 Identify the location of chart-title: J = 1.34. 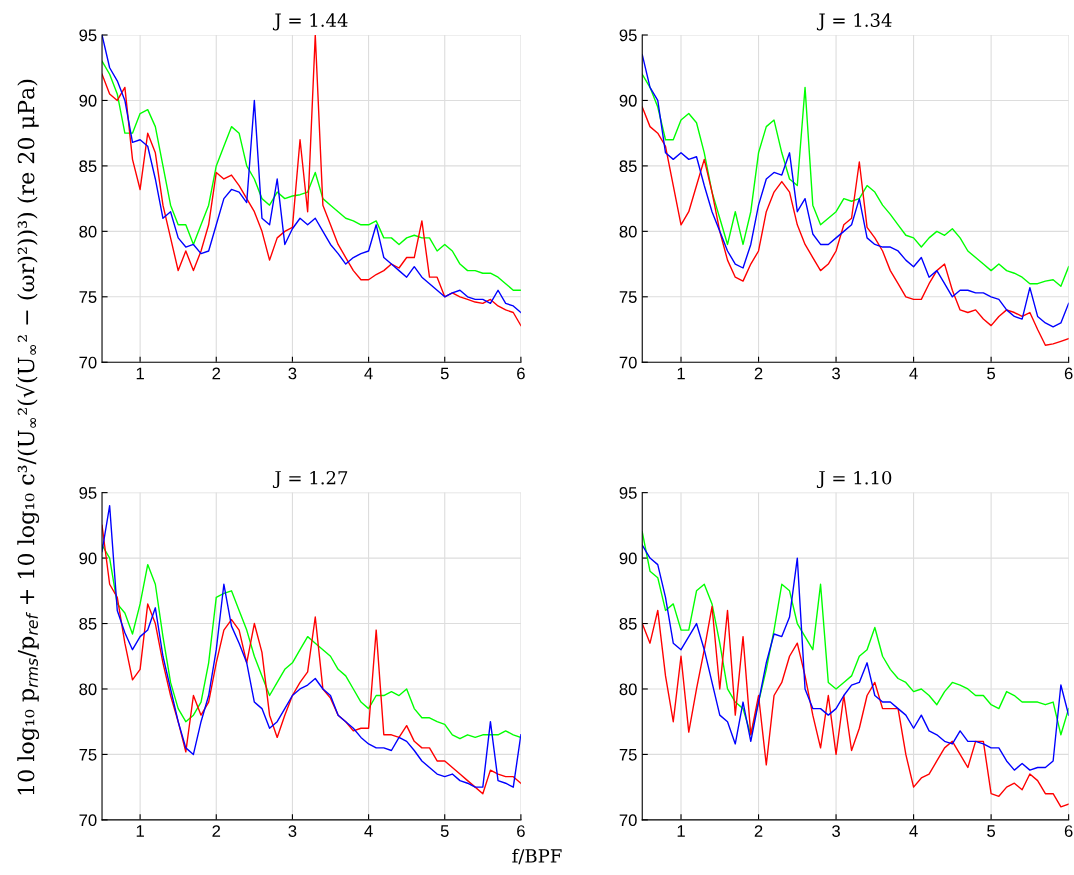
(854, 22).